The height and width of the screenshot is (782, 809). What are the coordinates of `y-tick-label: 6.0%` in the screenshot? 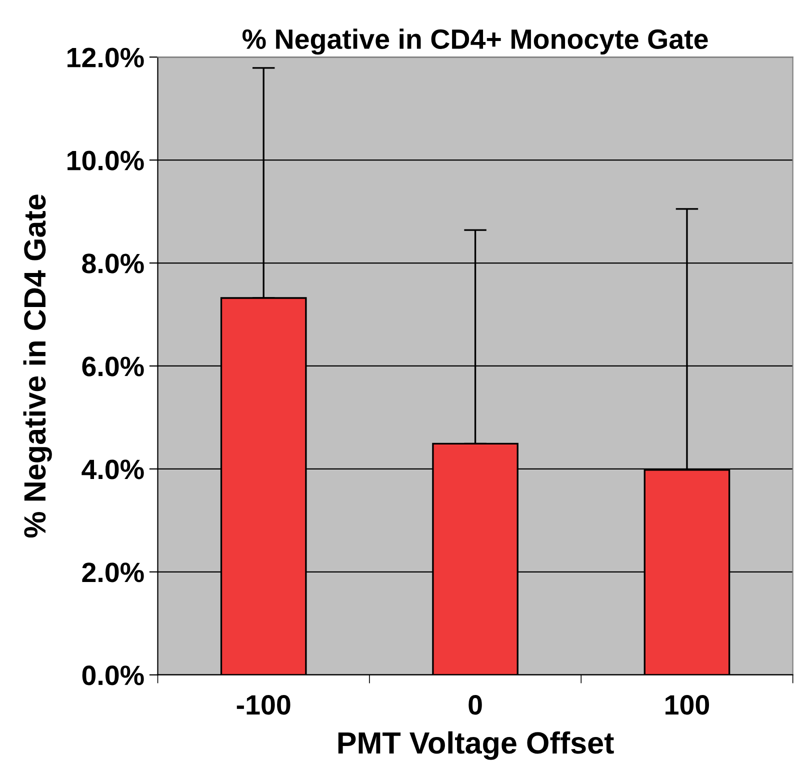 It's located at (113, 366).